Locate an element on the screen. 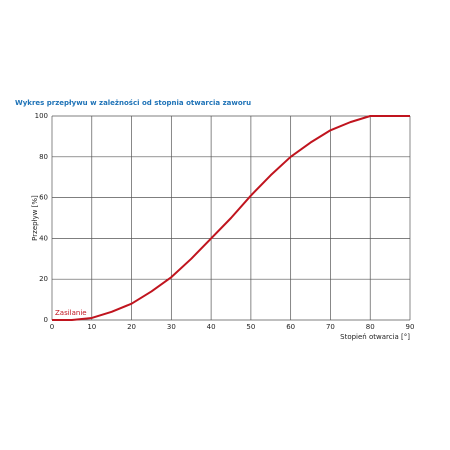 Image resolution: width=450 pixels, height=450 pixels. y-tick-label: 0 is located at coordinates (46, 320).